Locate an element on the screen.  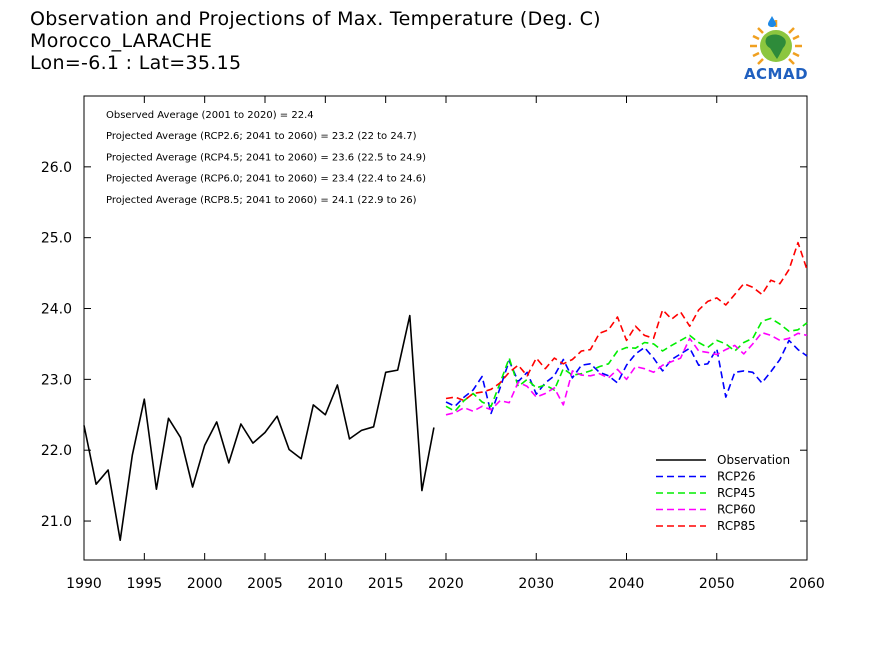
y-tick-label: 21.0 is located at coordinates (56, 522).